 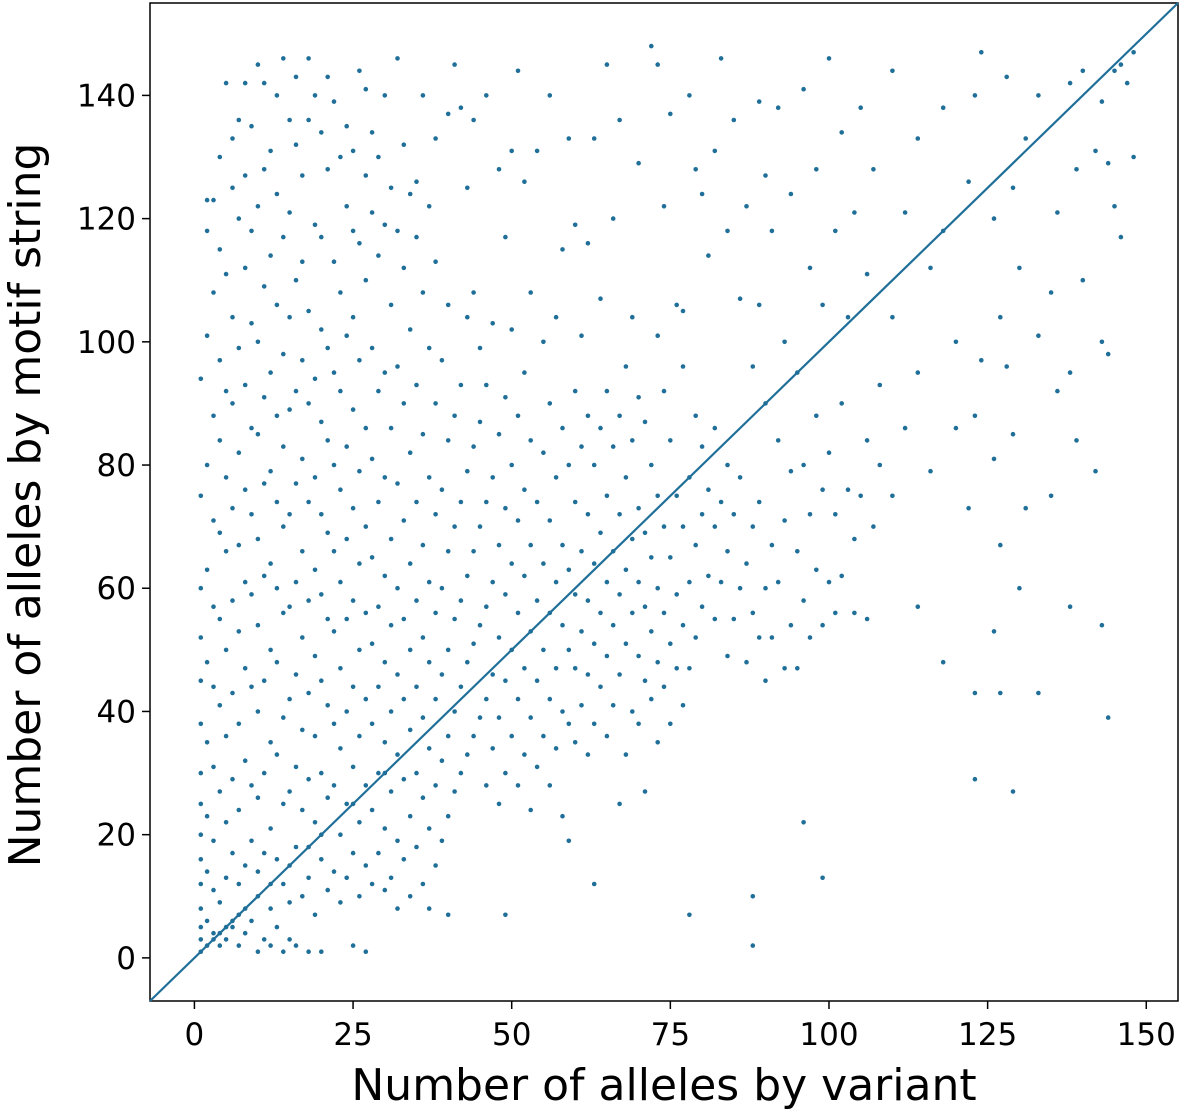 I want to click on x-tick-label: 125, so click(x=987, y=1035).